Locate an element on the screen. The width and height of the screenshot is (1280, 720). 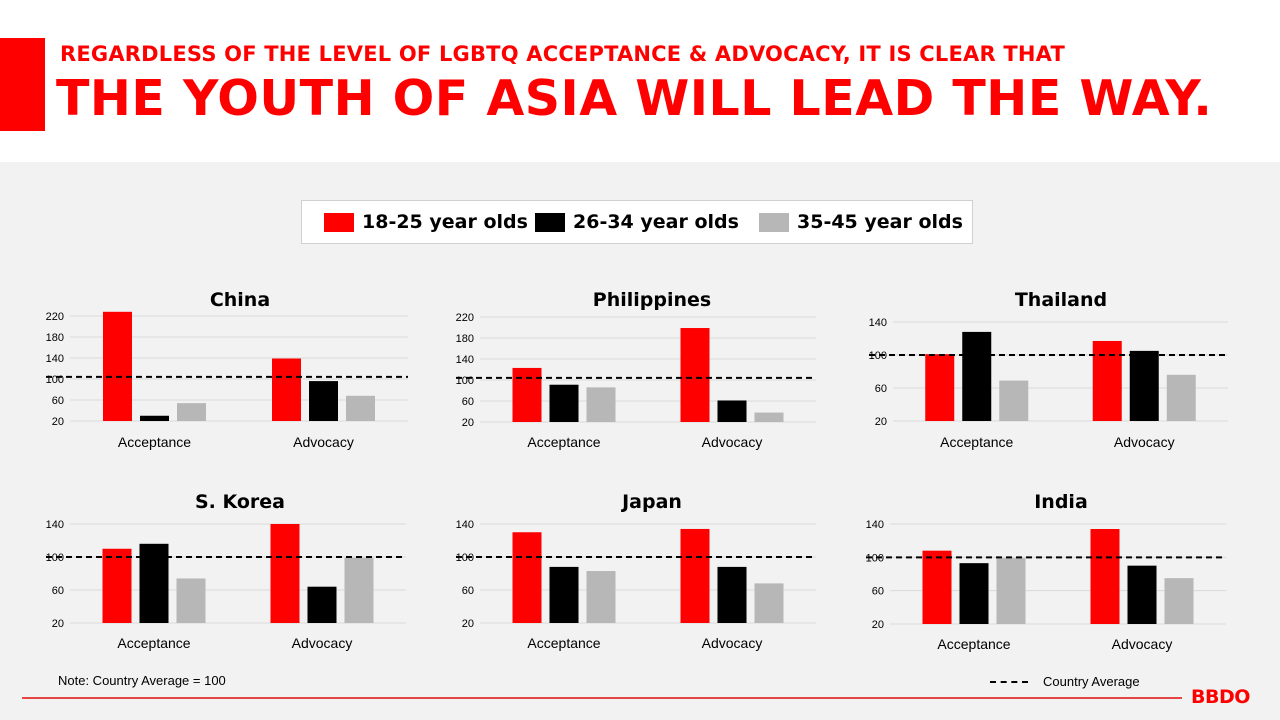
legend-label: 18-25 year olds is located at coordinates (445, 222).